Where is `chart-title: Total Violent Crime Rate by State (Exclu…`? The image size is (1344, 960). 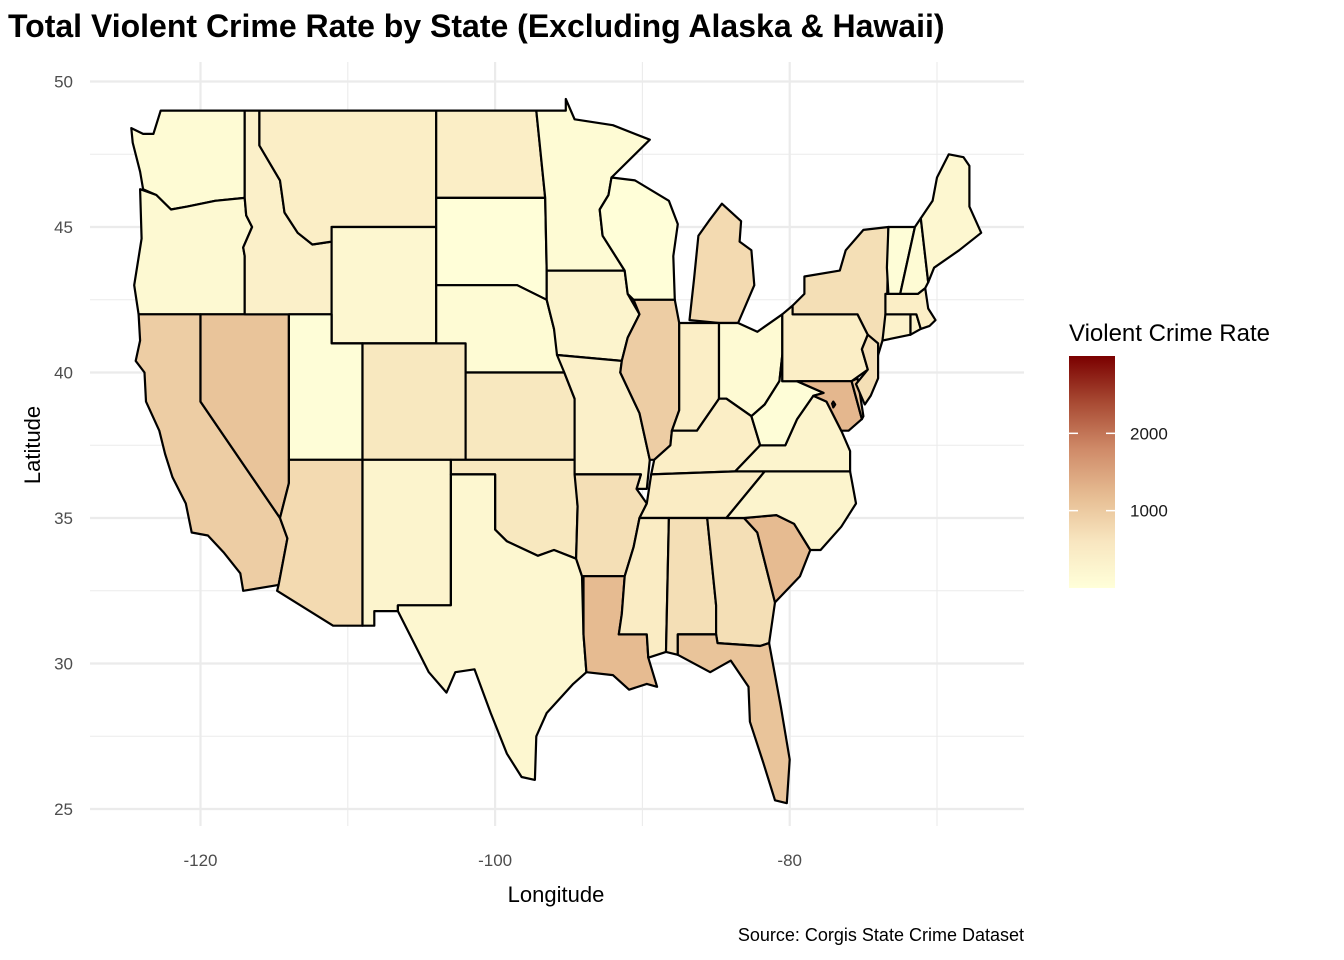
chart-title: Total Violent Crime Rate by State (Exclu… is located at coordinates (476, 26).